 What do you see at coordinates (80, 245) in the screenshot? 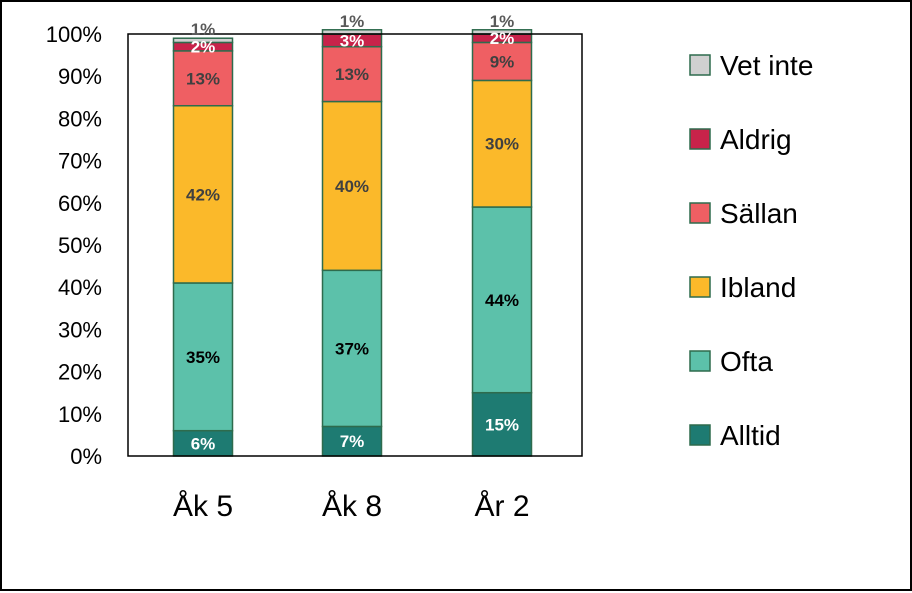
I see `y-tick-label: 50%` at bounding box center [80, 245].